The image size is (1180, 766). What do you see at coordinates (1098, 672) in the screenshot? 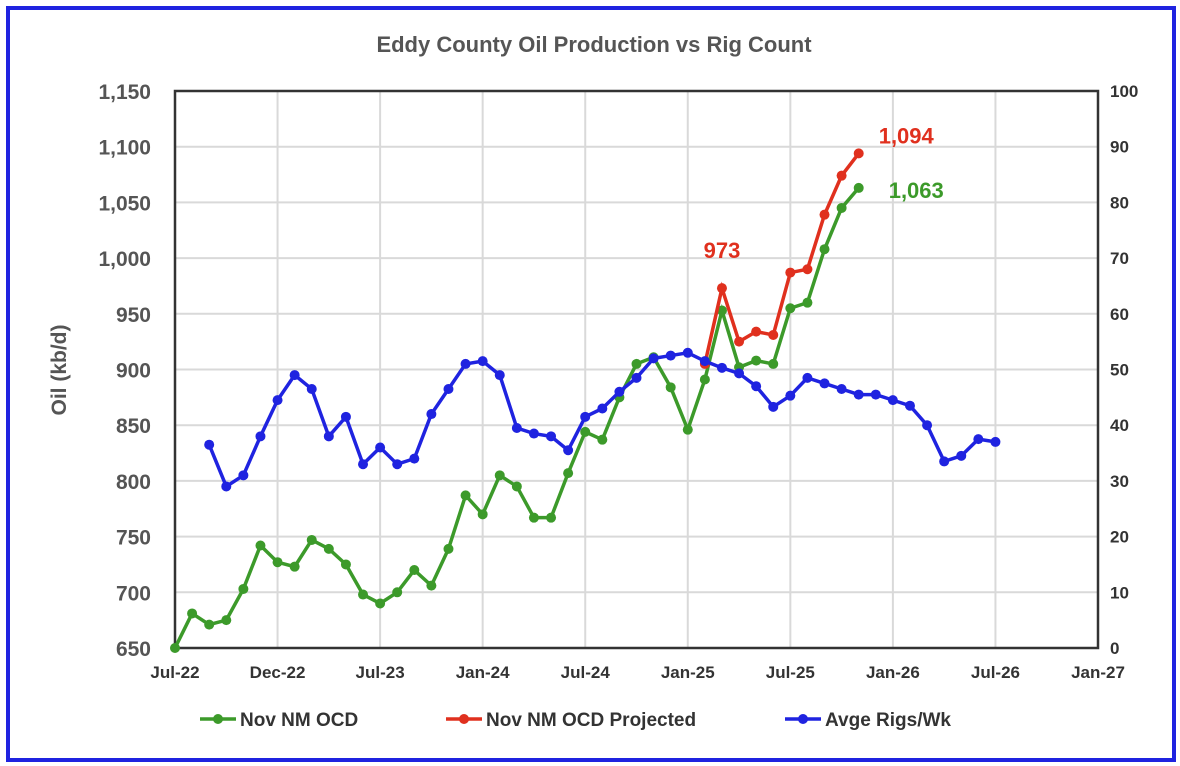
I see `x-tick-label: Jan-27` at bounding box center [1098, 672].